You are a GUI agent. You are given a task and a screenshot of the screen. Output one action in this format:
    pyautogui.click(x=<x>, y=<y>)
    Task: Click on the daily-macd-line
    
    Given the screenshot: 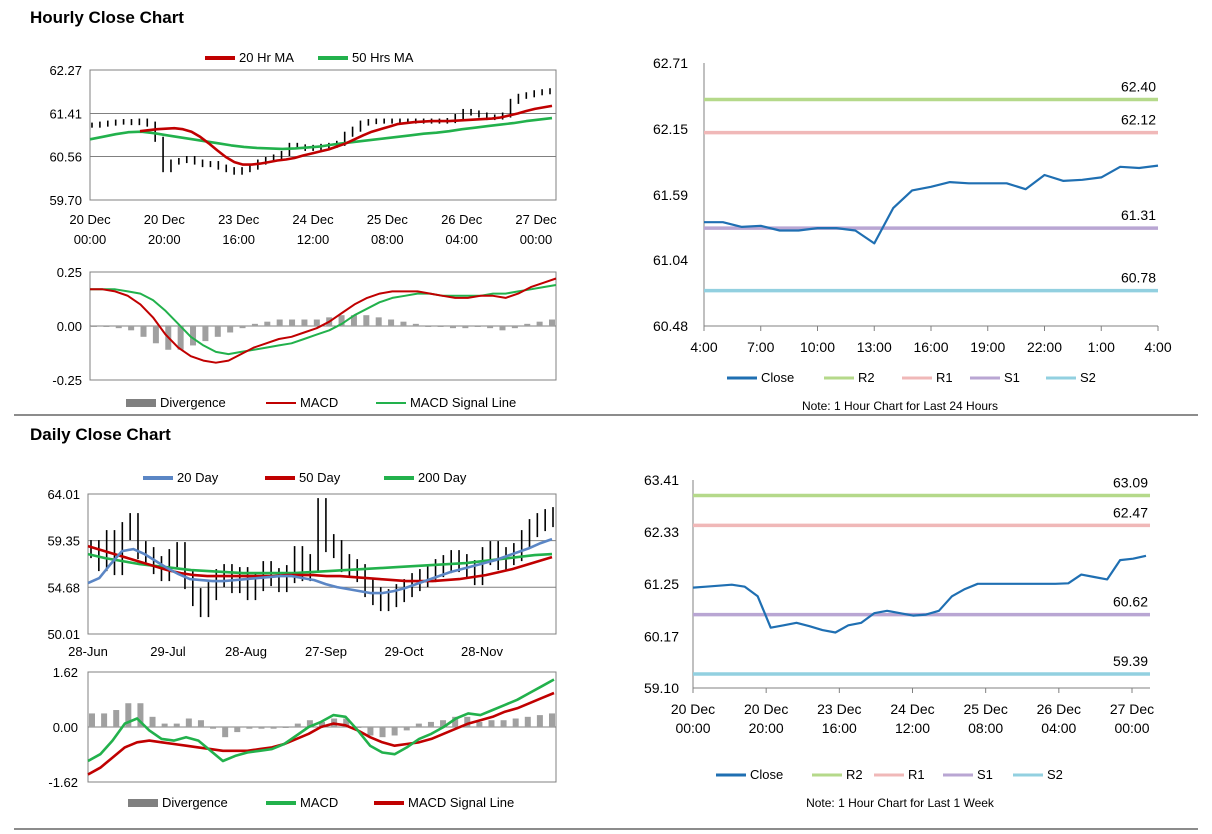 What is the action you would take?
    pyautogui.click(x=321, y=720)
    